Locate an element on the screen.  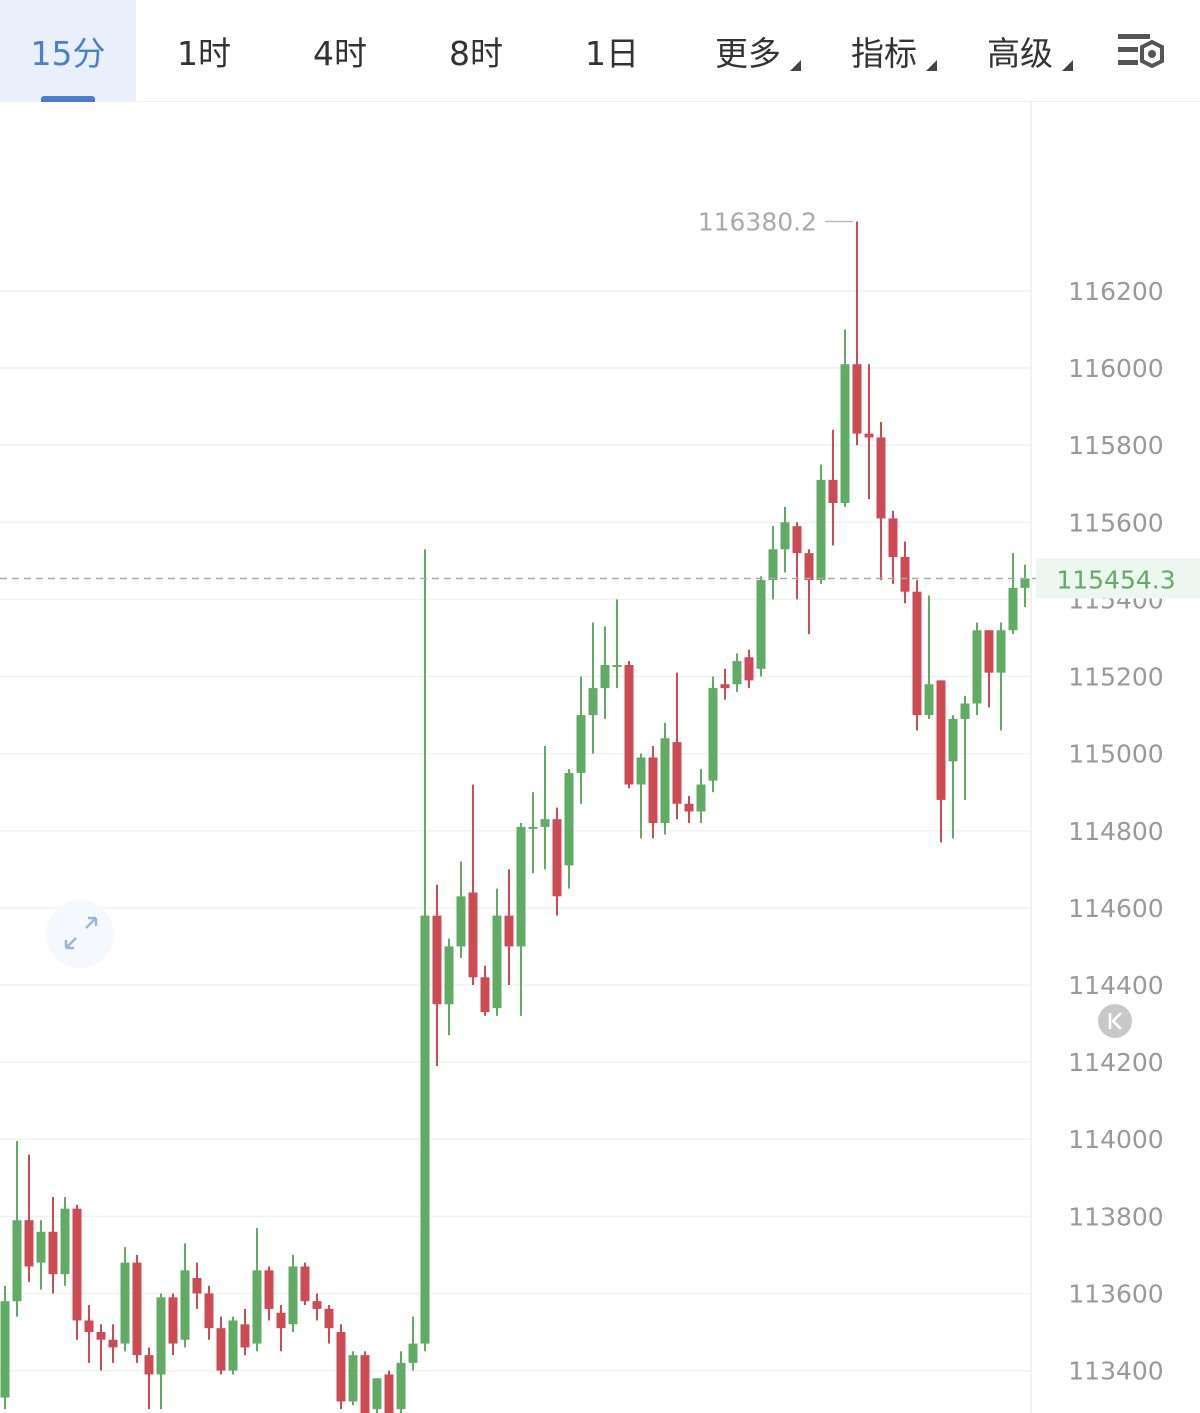
expand-button is located at coordinates (80, 934).